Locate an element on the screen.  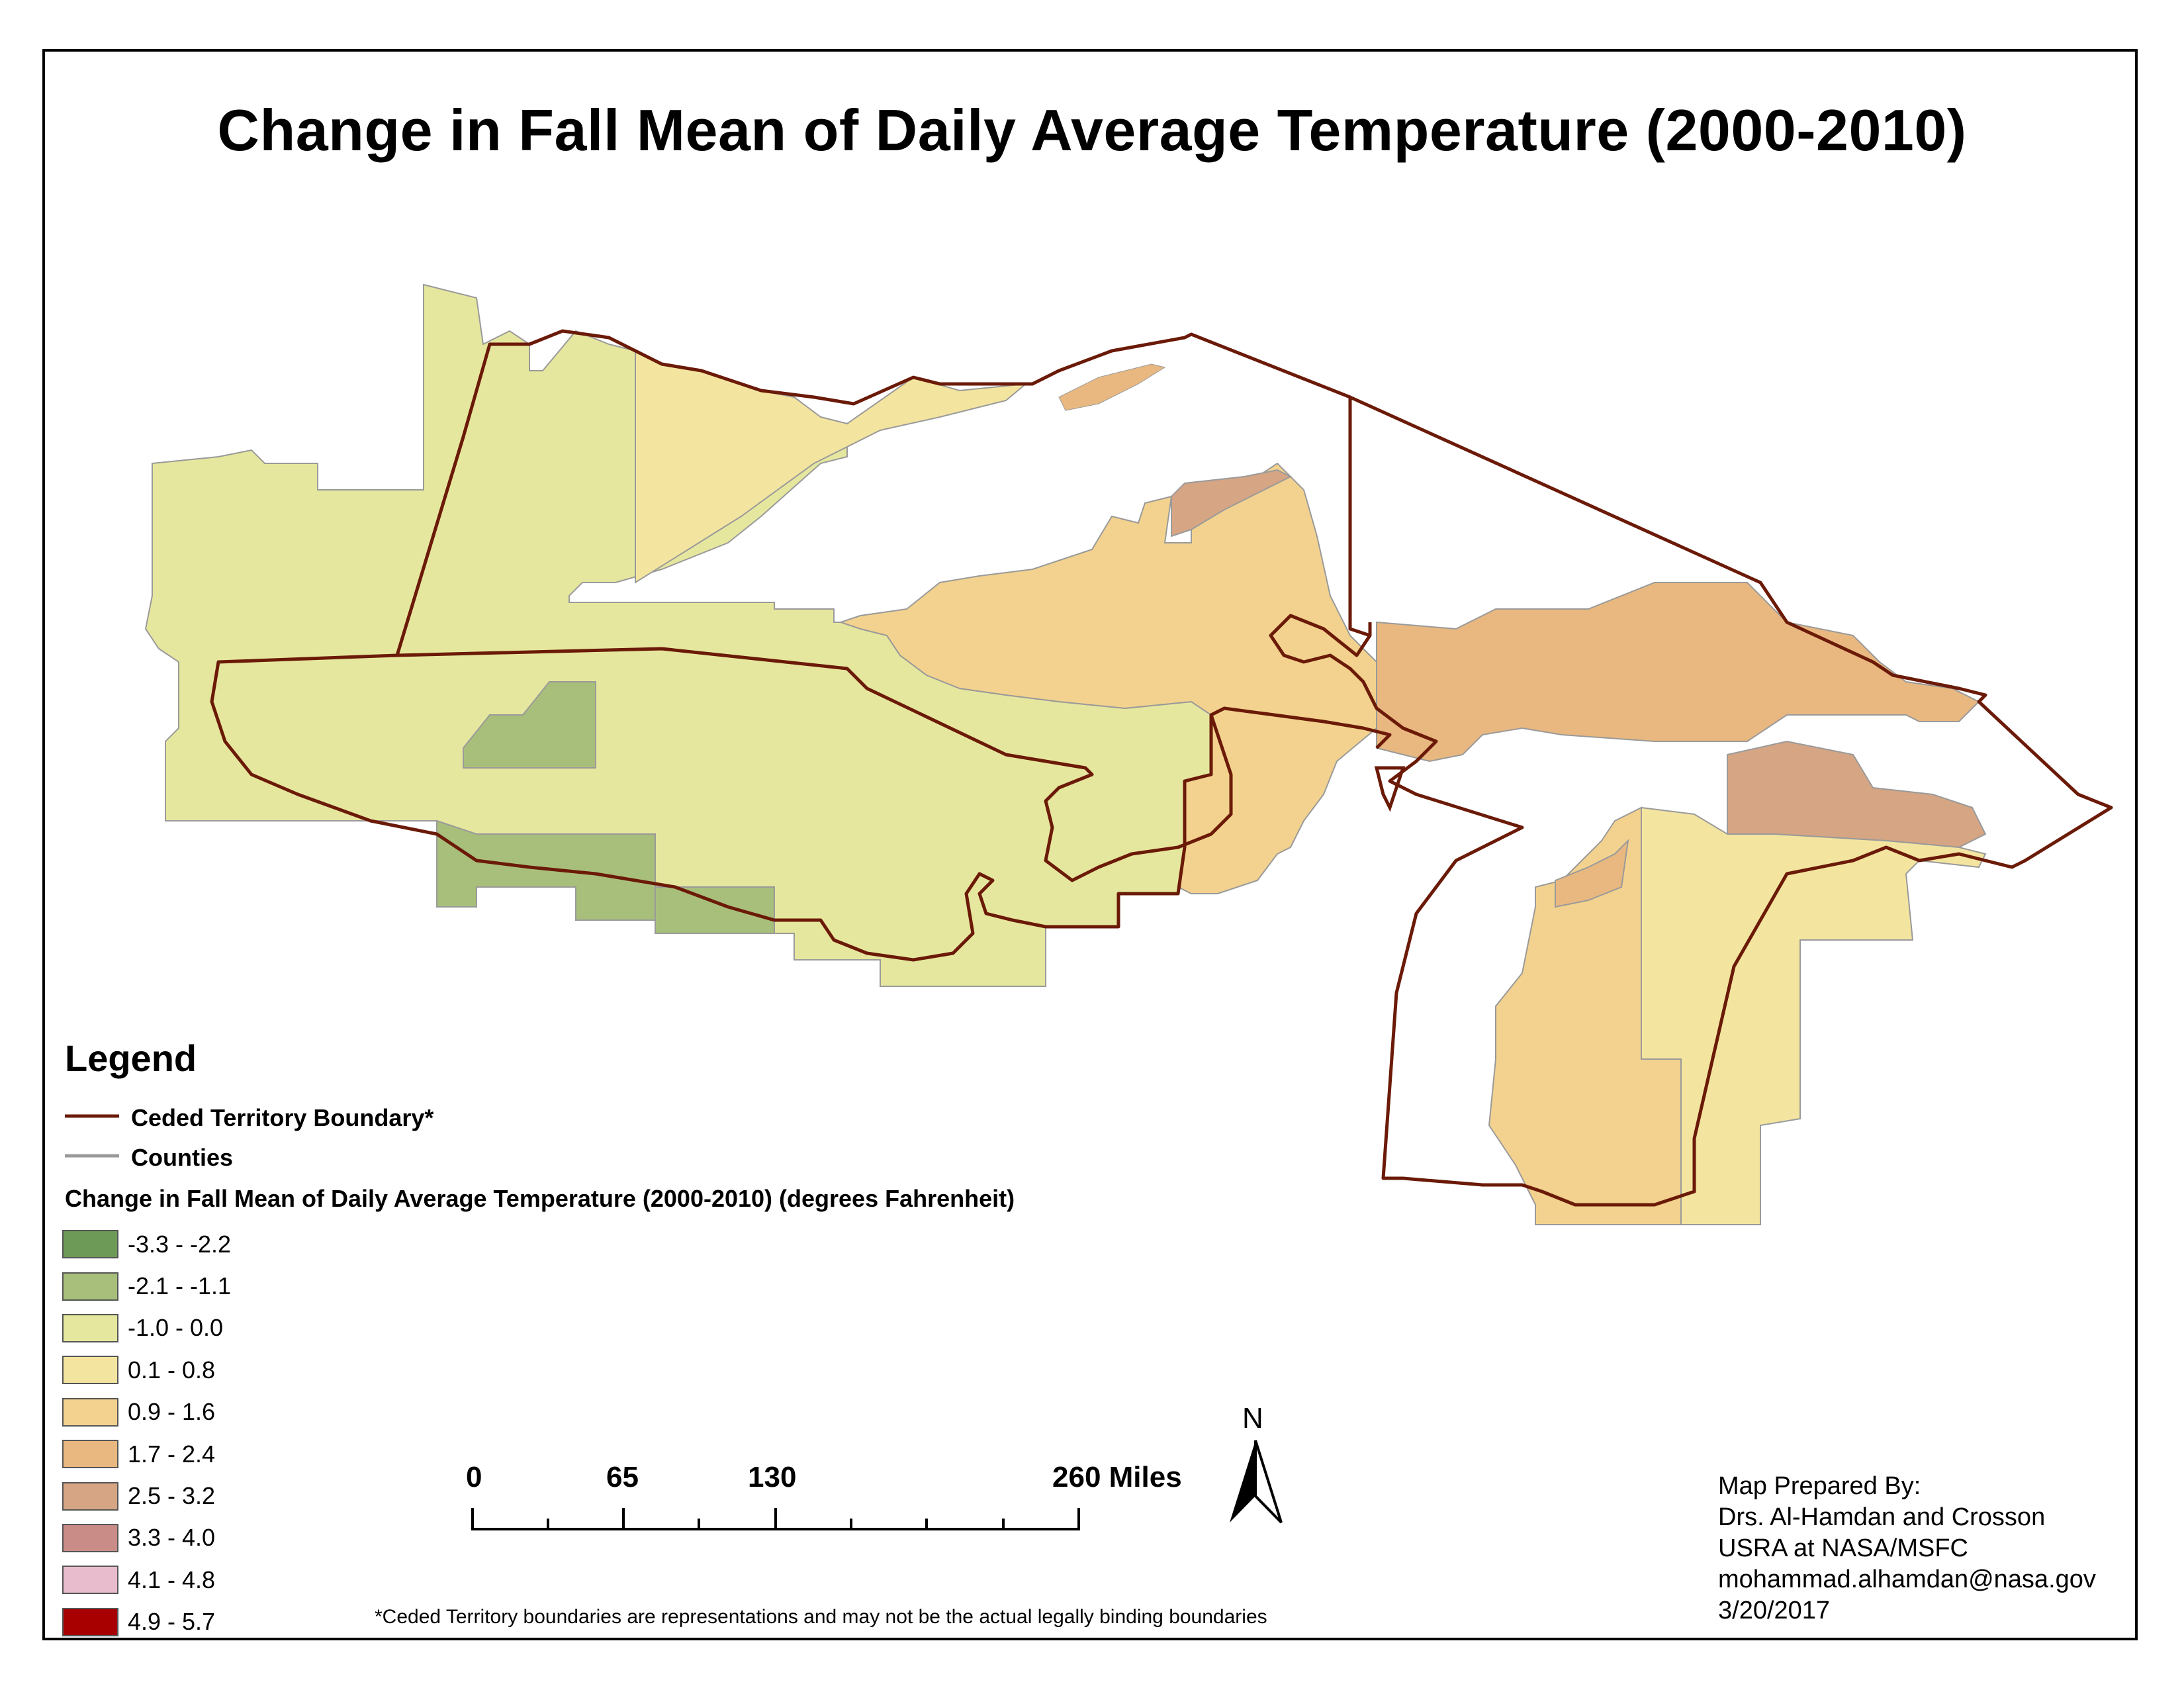
legend-counties-row: Counties is located at coordinates (182, 1157).